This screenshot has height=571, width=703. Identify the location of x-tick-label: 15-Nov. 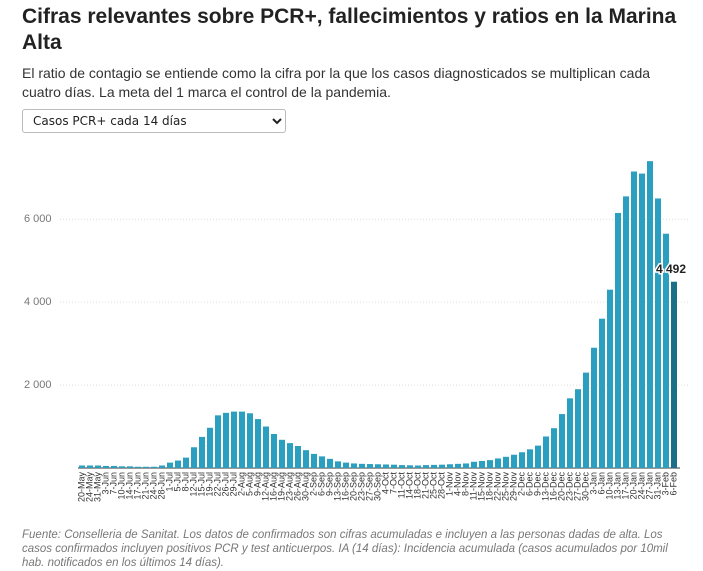
(481, 487).